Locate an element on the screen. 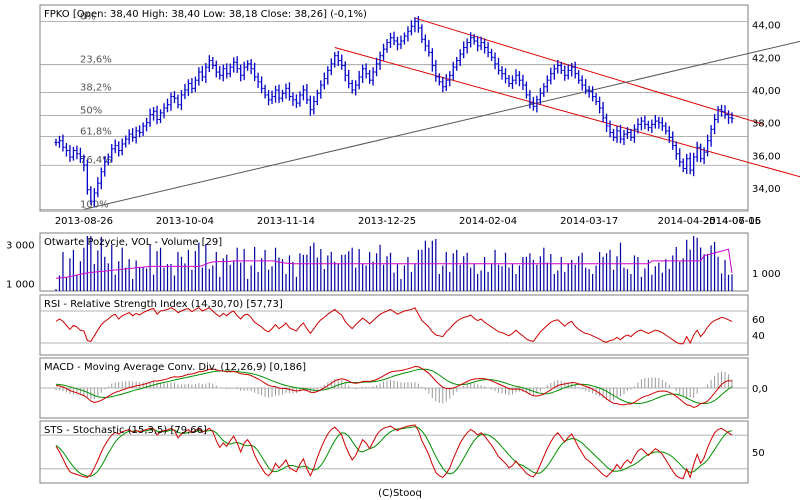 The width and height of the screenshot is (800, 500). fib-label-3: 50% is located at coordinates (91, 110).